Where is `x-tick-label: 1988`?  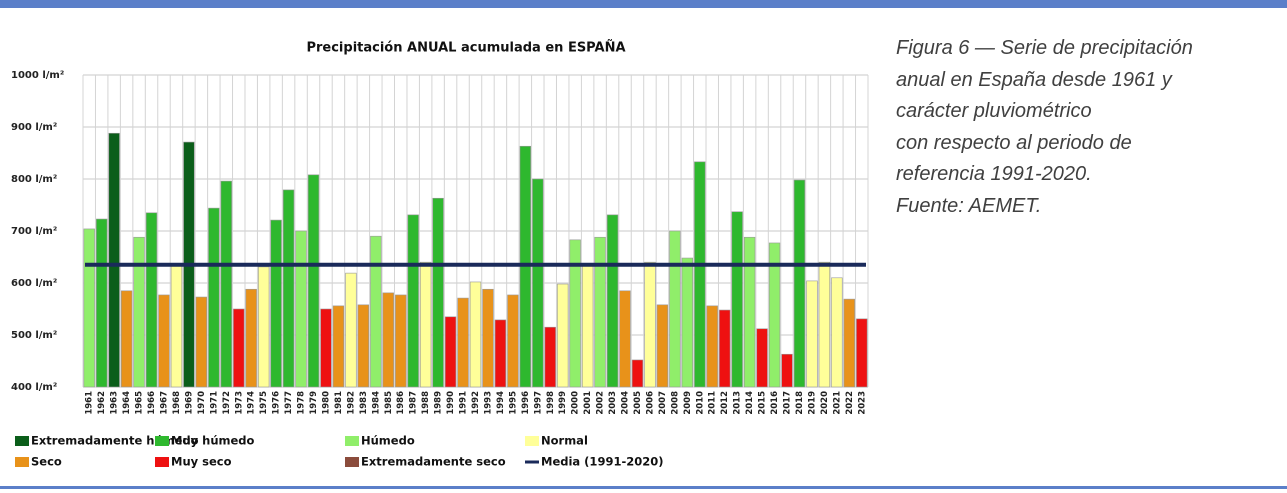
x-tick-label: 1988 is located at coordinates (426, 403).